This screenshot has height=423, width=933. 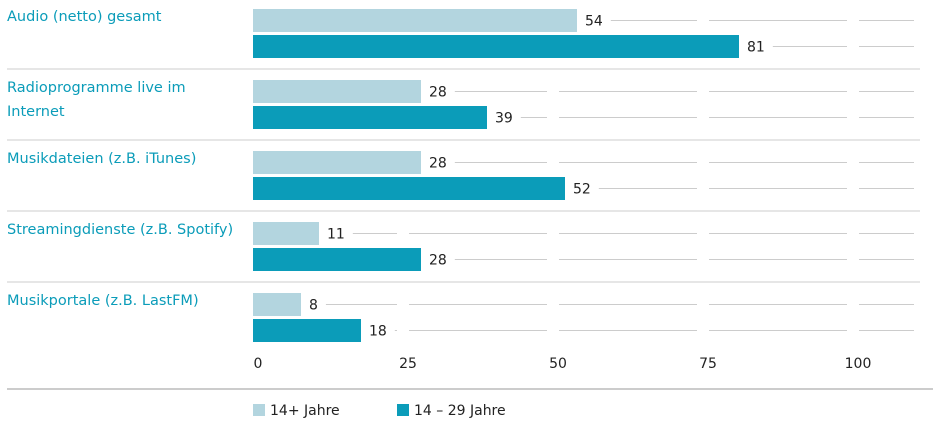 I want to click on category-label: Musikportale (z.B. LastFM), so click(x=103, y=301).